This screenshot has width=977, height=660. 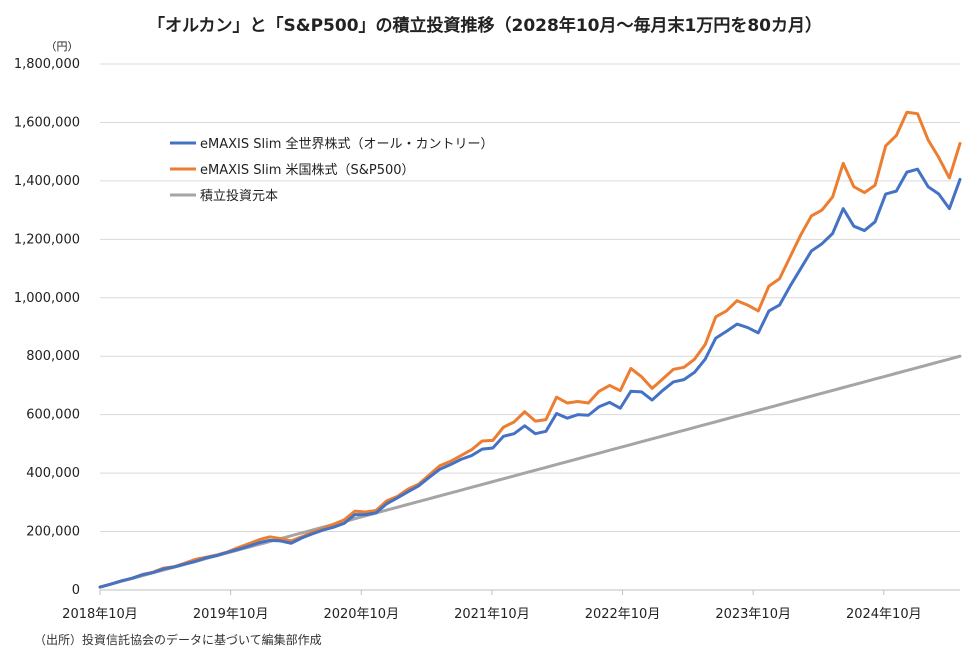 I want to click on y-tick-label: 1,000,000, so click(x=47, y=298).